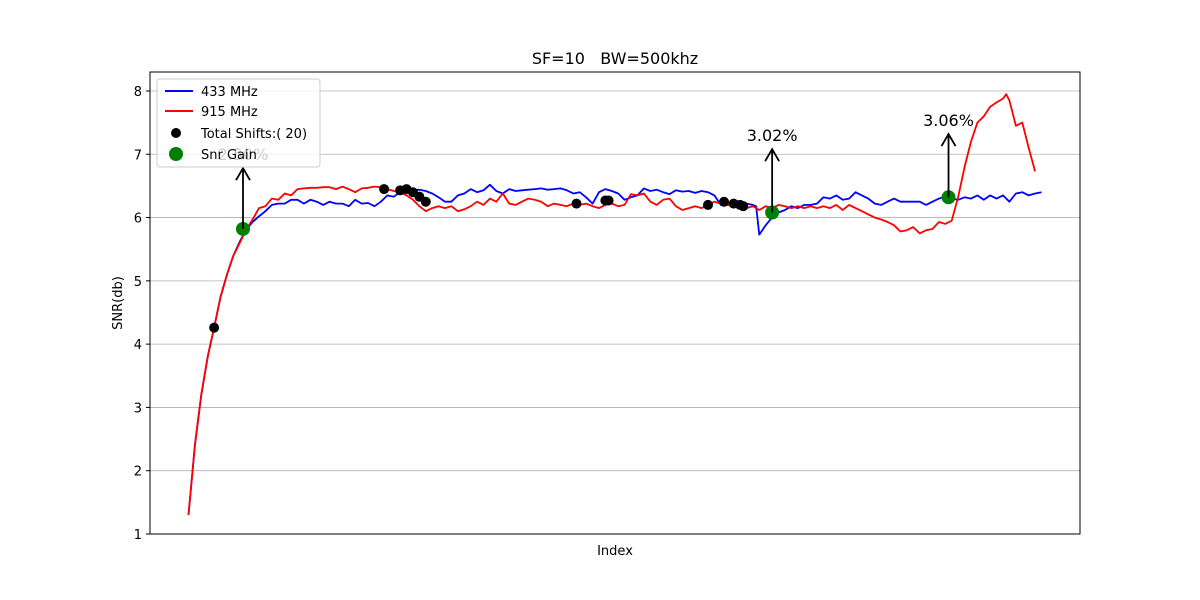 The image size is (1200, 600). I want to click on legend-label-433: 433 MHz, so click(229, 92).